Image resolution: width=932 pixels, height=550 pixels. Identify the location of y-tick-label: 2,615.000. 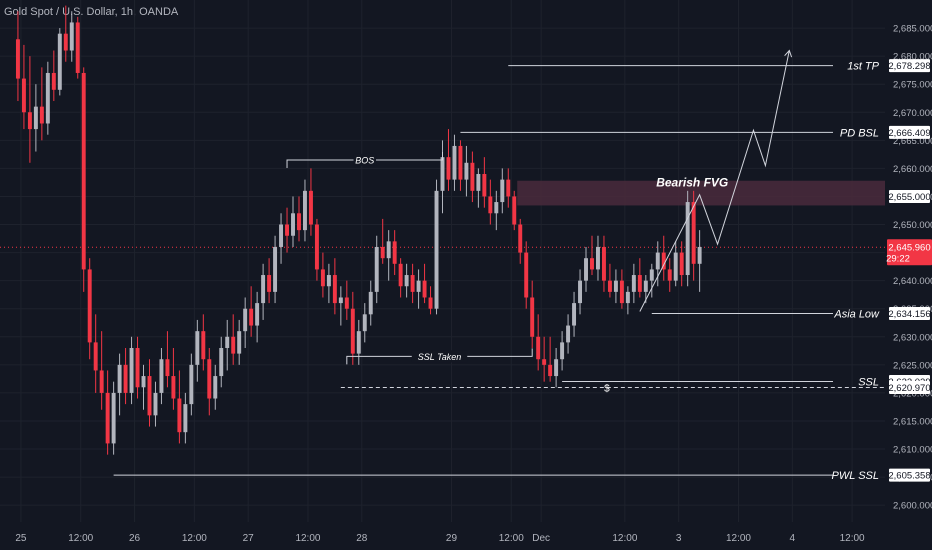
(912, 421).